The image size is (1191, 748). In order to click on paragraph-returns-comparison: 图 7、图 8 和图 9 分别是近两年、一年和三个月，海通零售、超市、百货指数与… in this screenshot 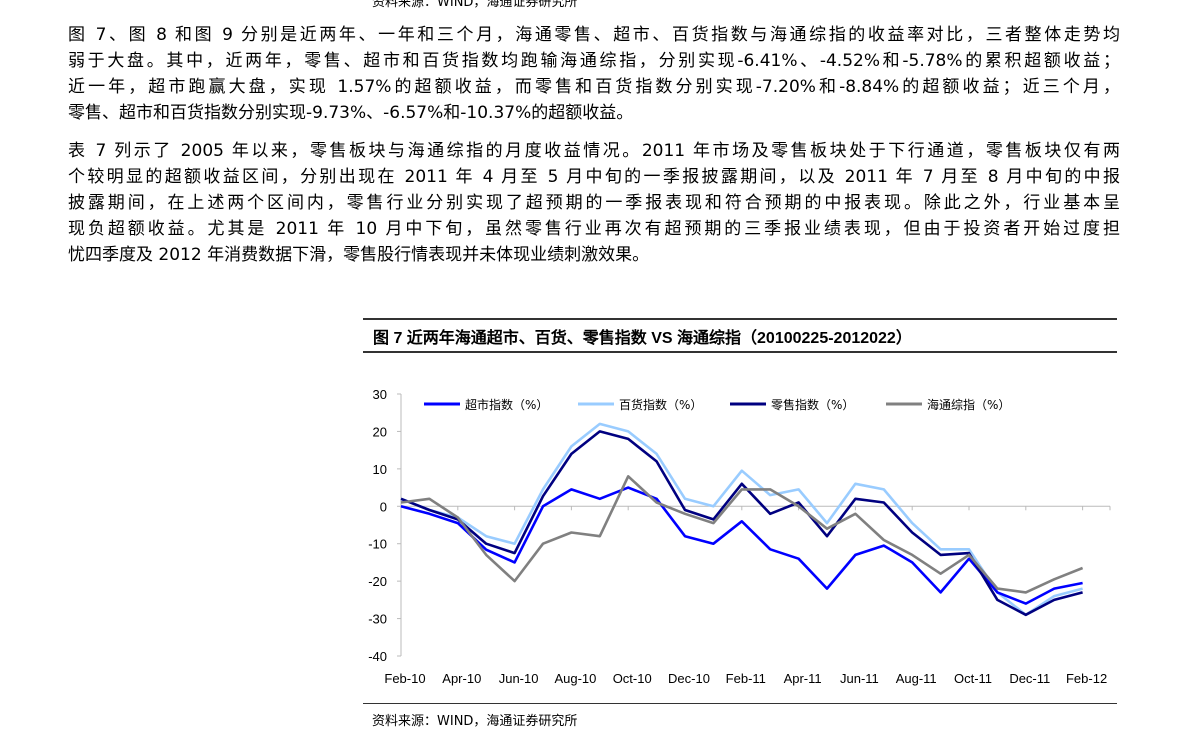, I will do `click(594, 74)`.